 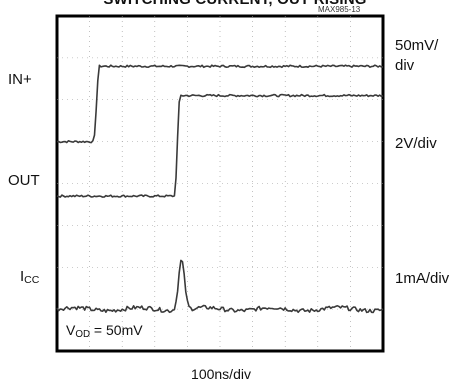 I want to click on channel-label-icc: ICC, so click(x=30, y=277).